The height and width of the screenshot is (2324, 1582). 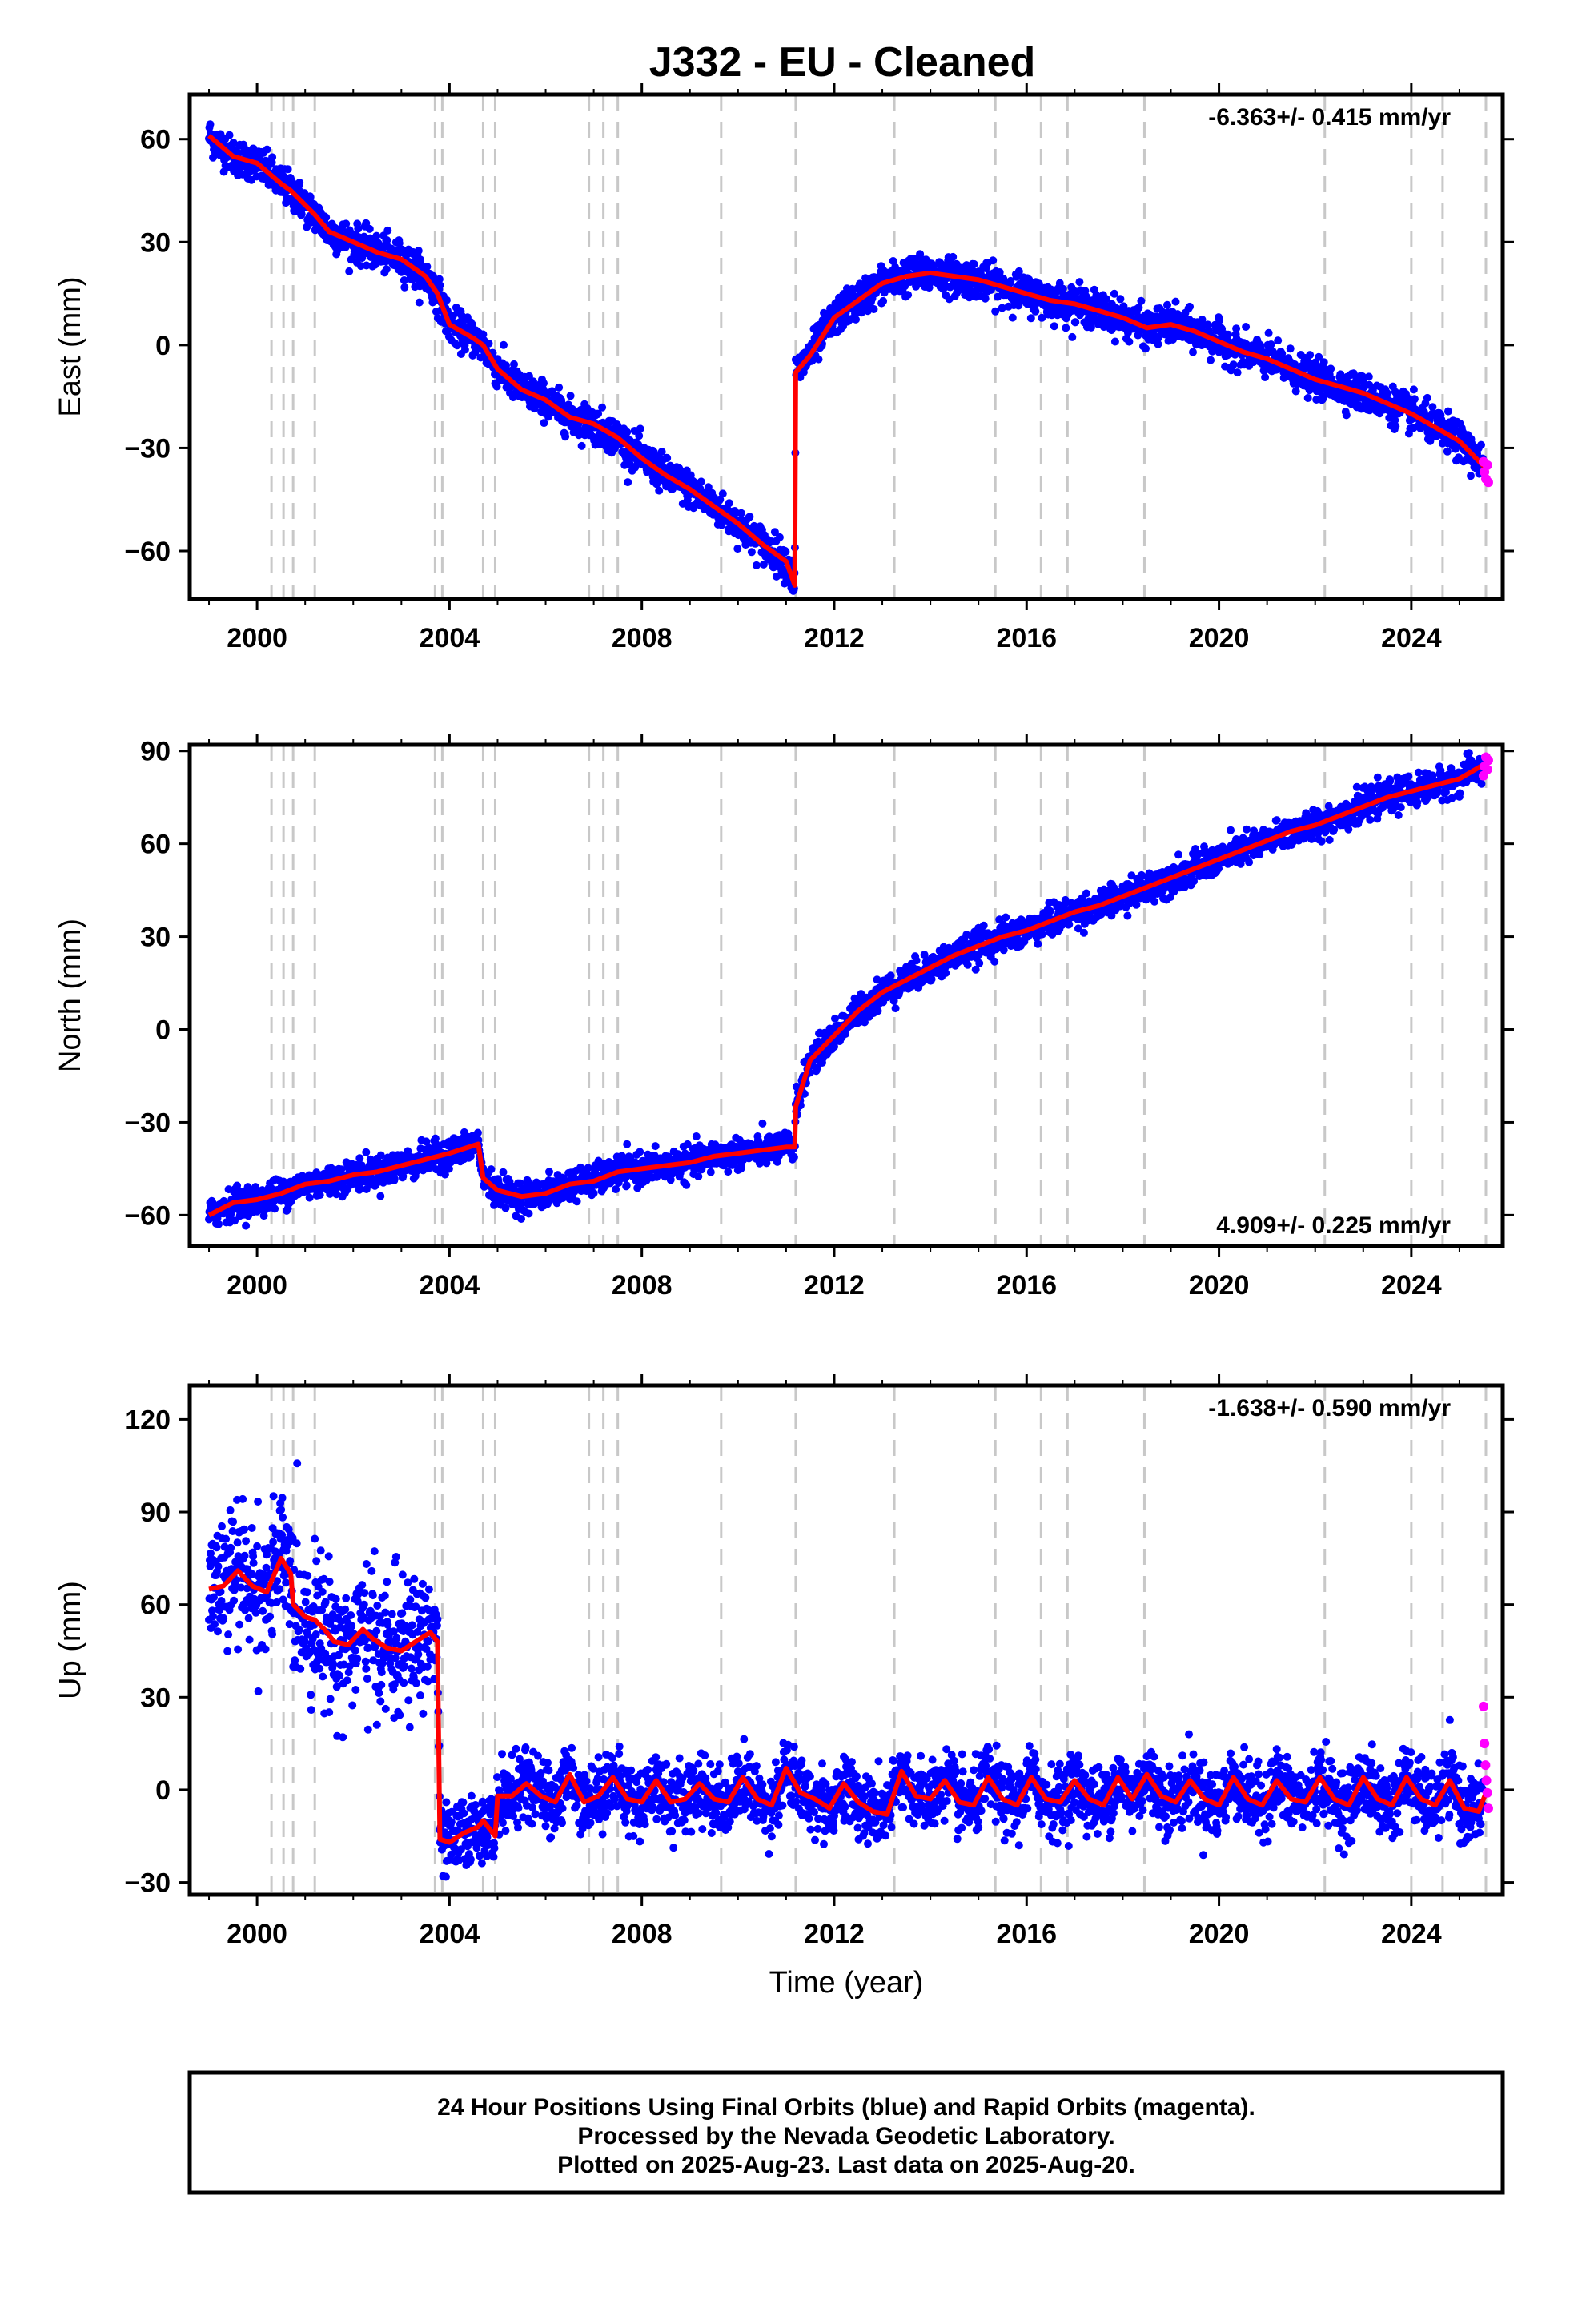 I want to click on x-tick-label: 2000, so click(x=257, y=638).